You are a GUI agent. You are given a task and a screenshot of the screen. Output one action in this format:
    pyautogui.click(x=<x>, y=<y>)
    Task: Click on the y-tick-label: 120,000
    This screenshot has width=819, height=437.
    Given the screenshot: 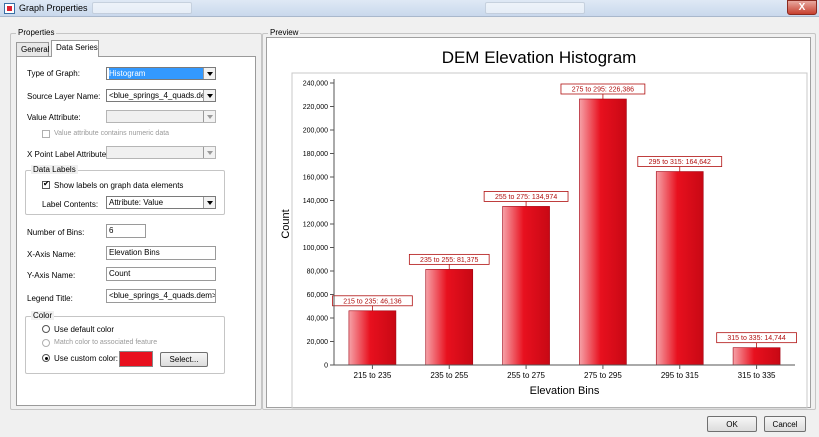 What is the action you would take?
    pyautogui.click(x=315, y=225)
    